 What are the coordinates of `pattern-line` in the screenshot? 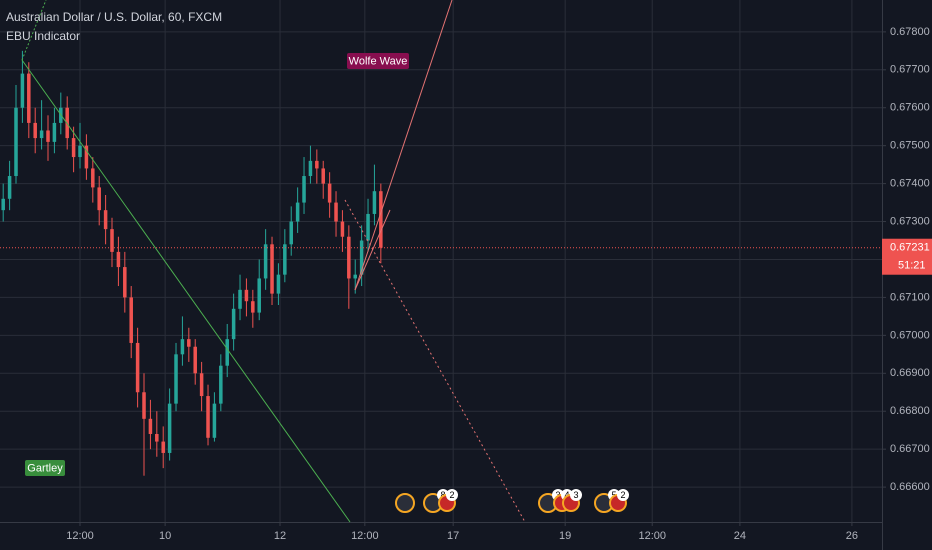 It's located at (34, 30).